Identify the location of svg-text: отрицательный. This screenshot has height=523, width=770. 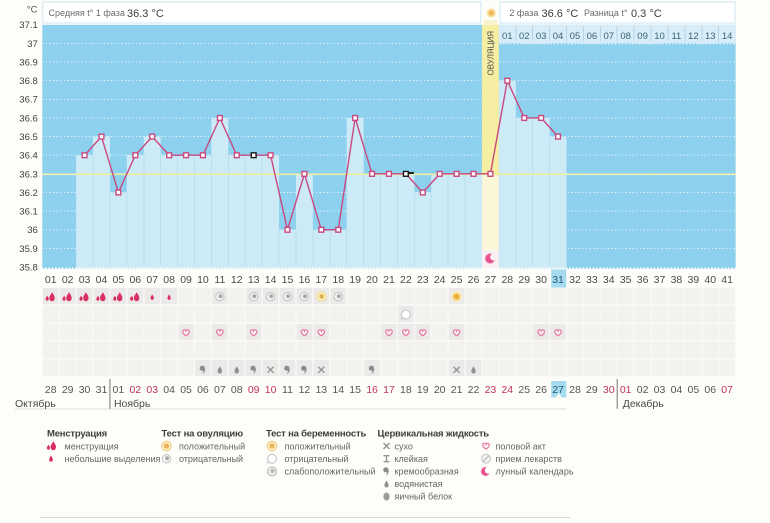
(211, 459).